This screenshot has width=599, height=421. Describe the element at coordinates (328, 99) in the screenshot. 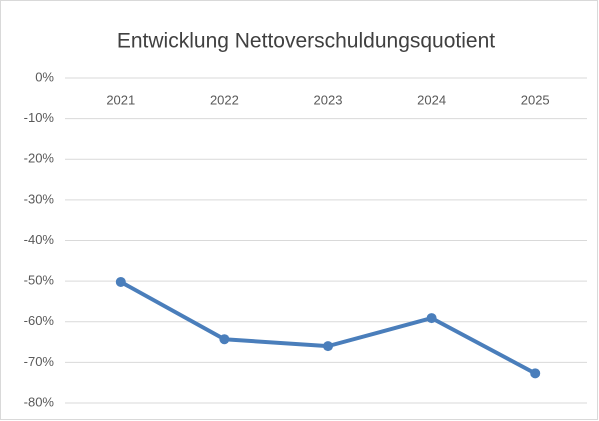

I see `x-tick-label: 2023` at that location.